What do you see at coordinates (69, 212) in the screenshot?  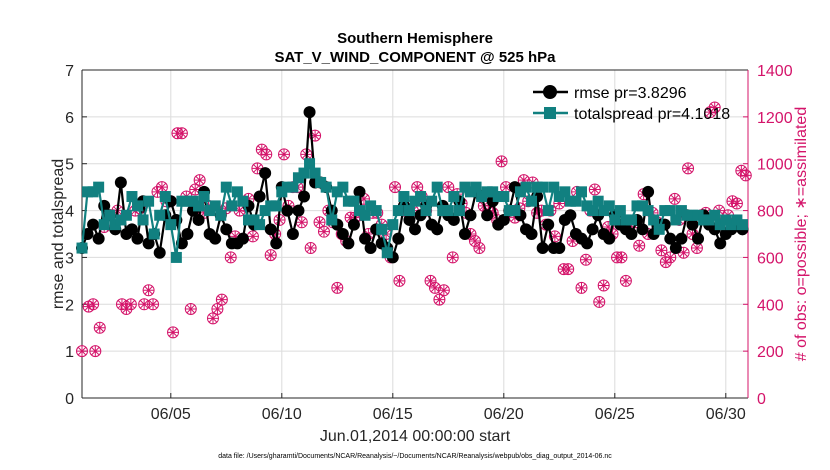 I see `y-tick-label: 4` at bounding box center [69, 212].